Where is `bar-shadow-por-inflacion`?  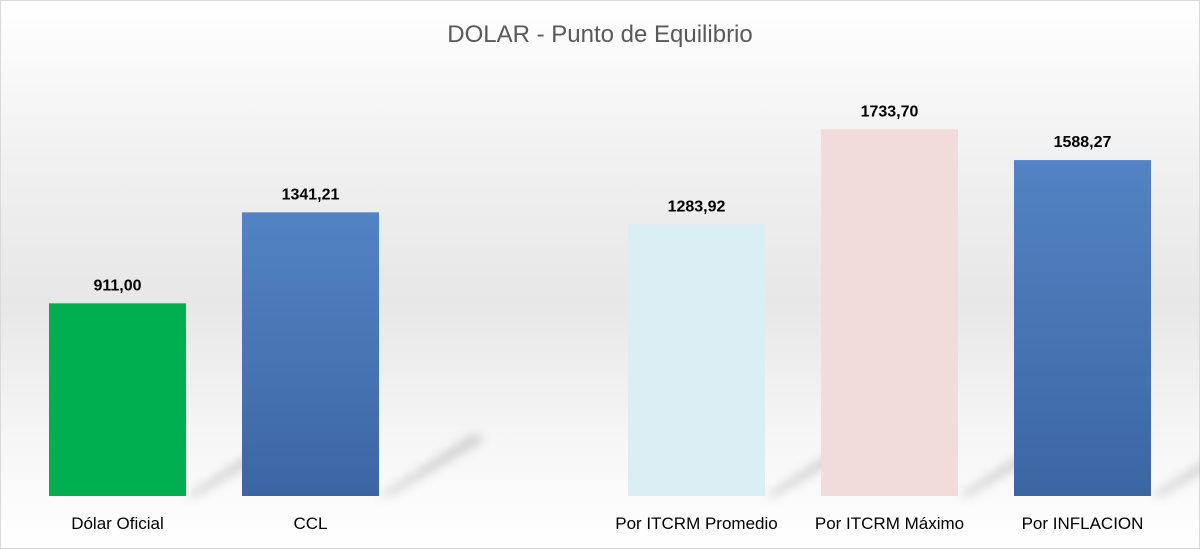 bar-shadow-por-inflacion is located at coordinates (1175, 480).